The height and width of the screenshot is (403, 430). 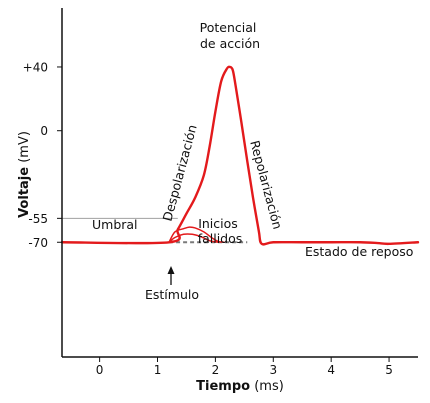 I want to click on resting-state-label: Estado de reposo, so click(x=359, y=251).